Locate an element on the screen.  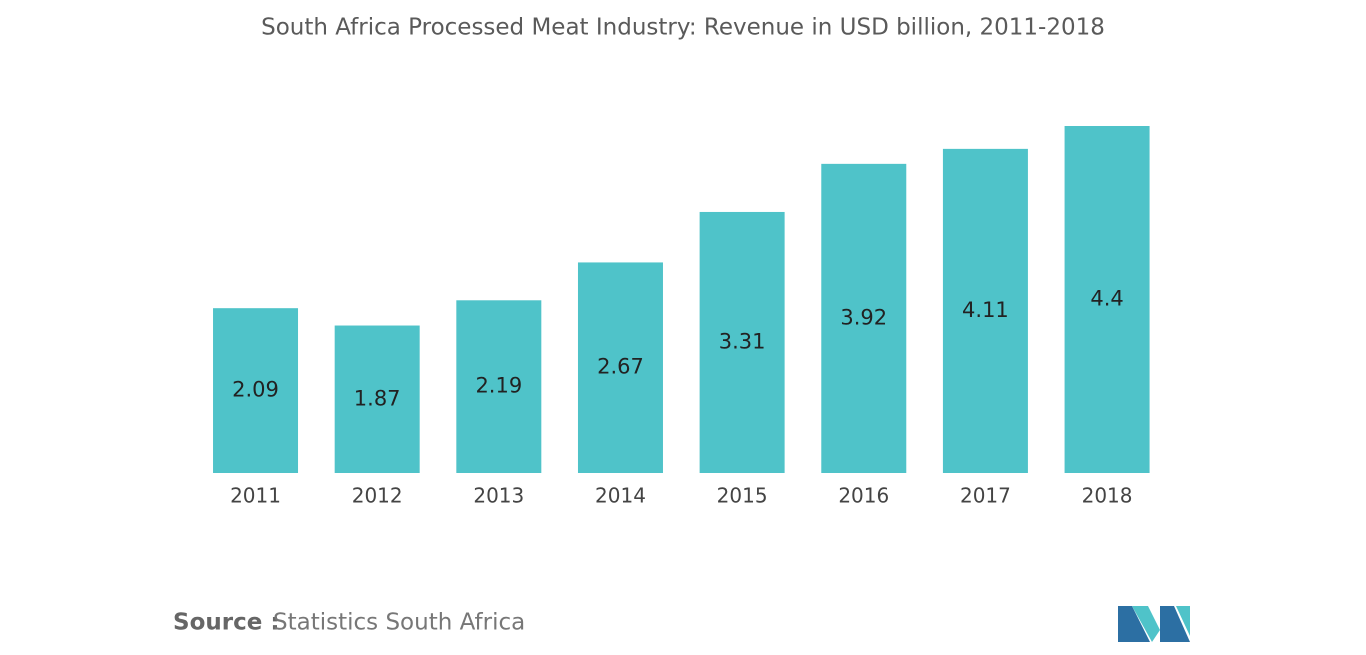
x-tick-label: 2018 is located at coordinates (1107, 496).